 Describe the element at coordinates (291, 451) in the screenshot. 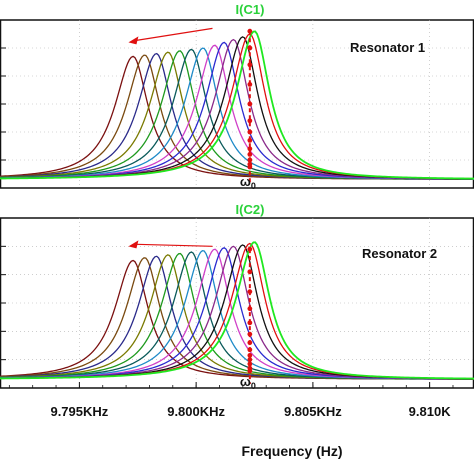

I see `x-axis-label: Frequency (Hz)` at that location.